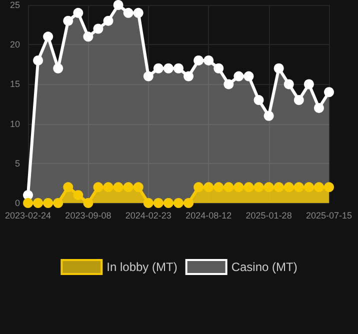 The width and height of the screenshot is (358, 334). Describe the element at coordinates (142, 267) in the screenshot. I see `legend-label: In lobby (MT)` at that location.